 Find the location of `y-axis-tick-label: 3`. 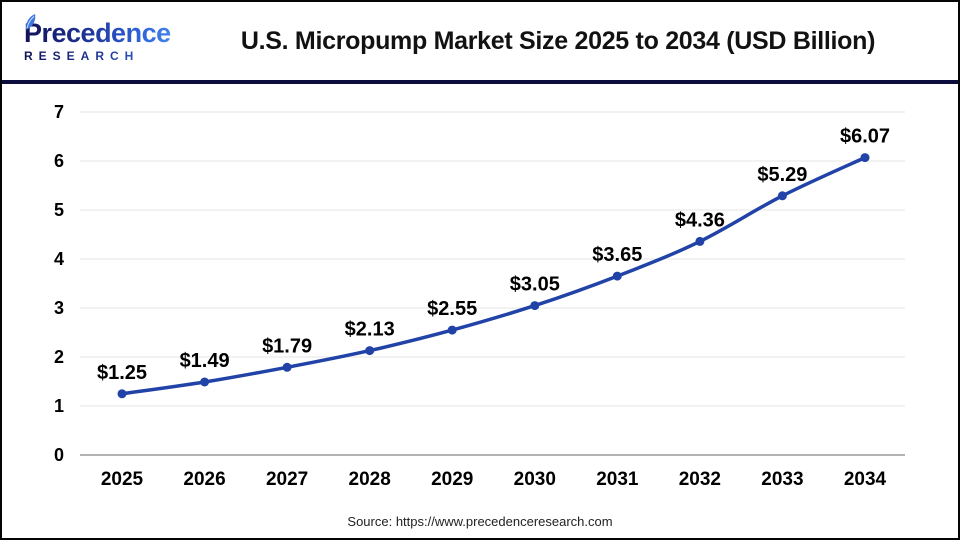

y-axis-tick-label: 3 is located at coordinates (59, 308).